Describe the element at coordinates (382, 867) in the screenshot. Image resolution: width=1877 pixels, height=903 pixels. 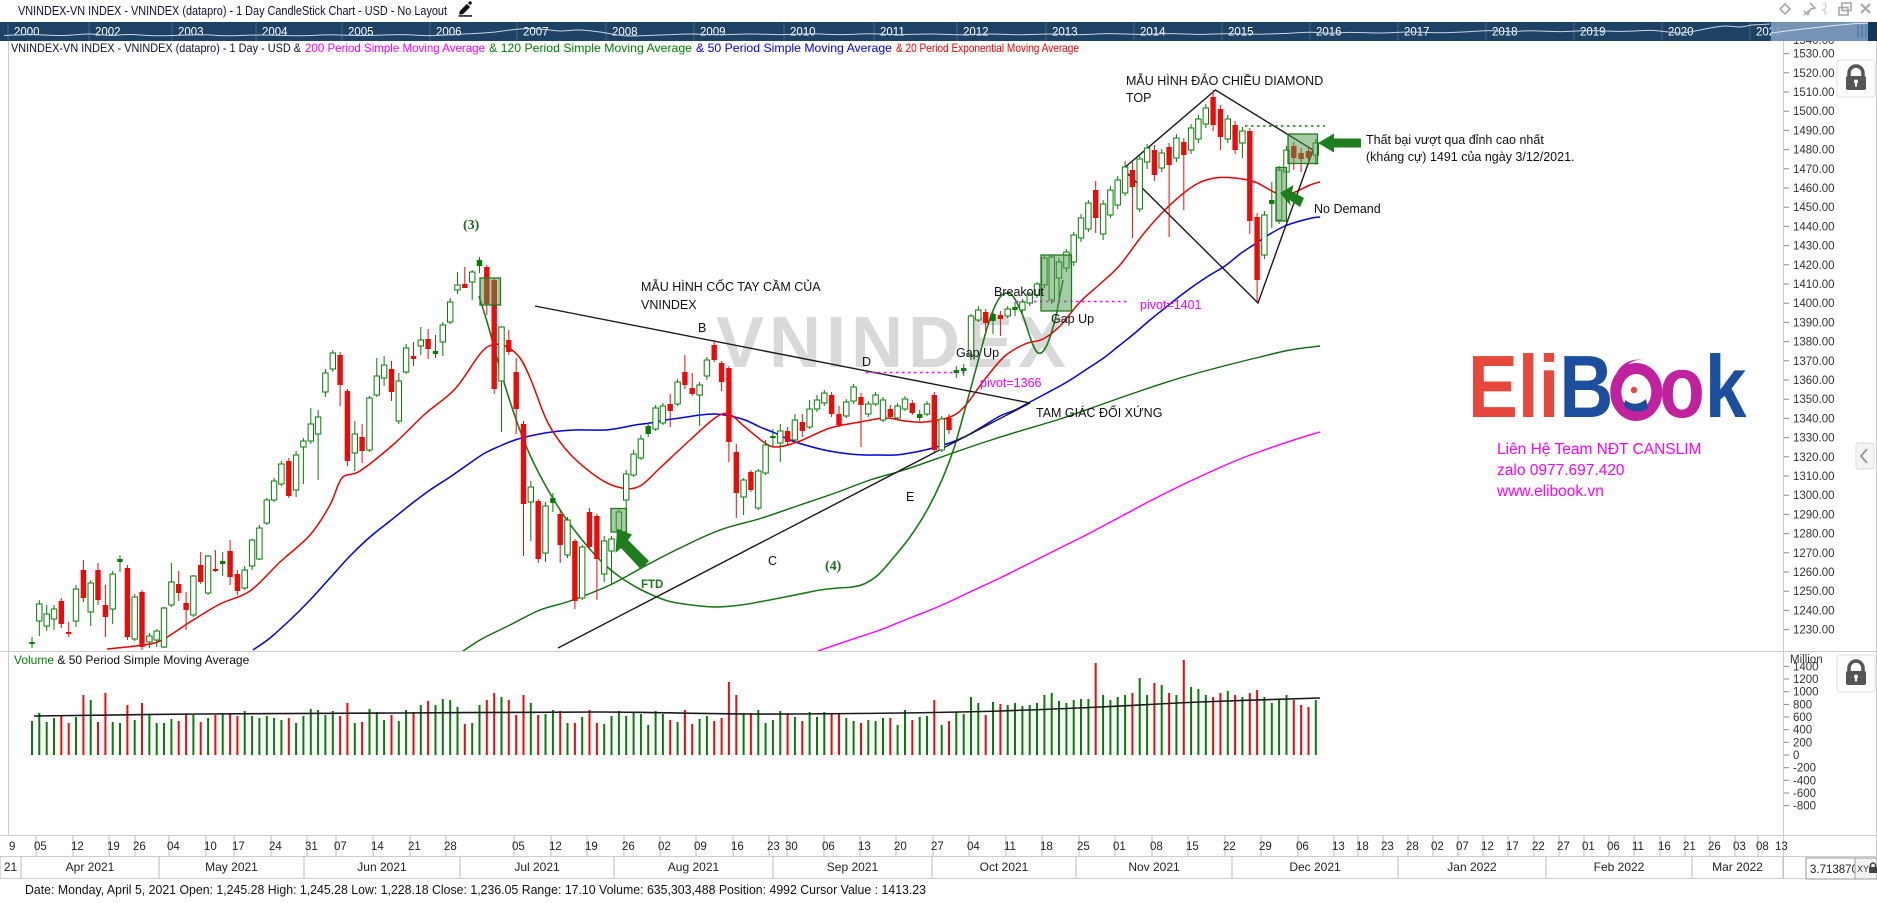
I see `svg-text: Jun 2021` at that location.